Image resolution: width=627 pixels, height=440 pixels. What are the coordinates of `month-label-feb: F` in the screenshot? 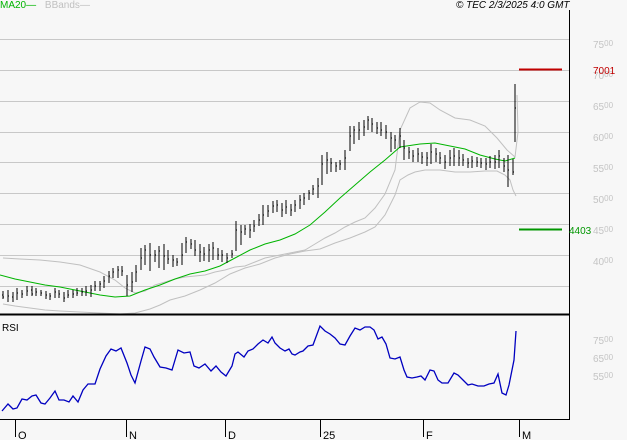 It's located at (429, 435).